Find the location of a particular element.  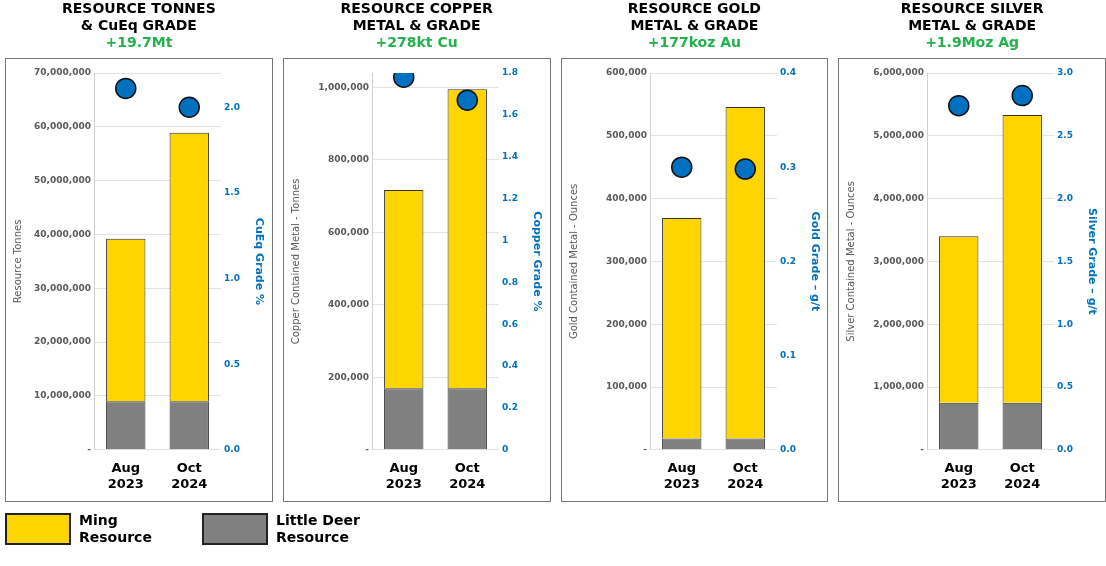

y-tick-label: 50,000,000 is located at coordinates (62, 180).